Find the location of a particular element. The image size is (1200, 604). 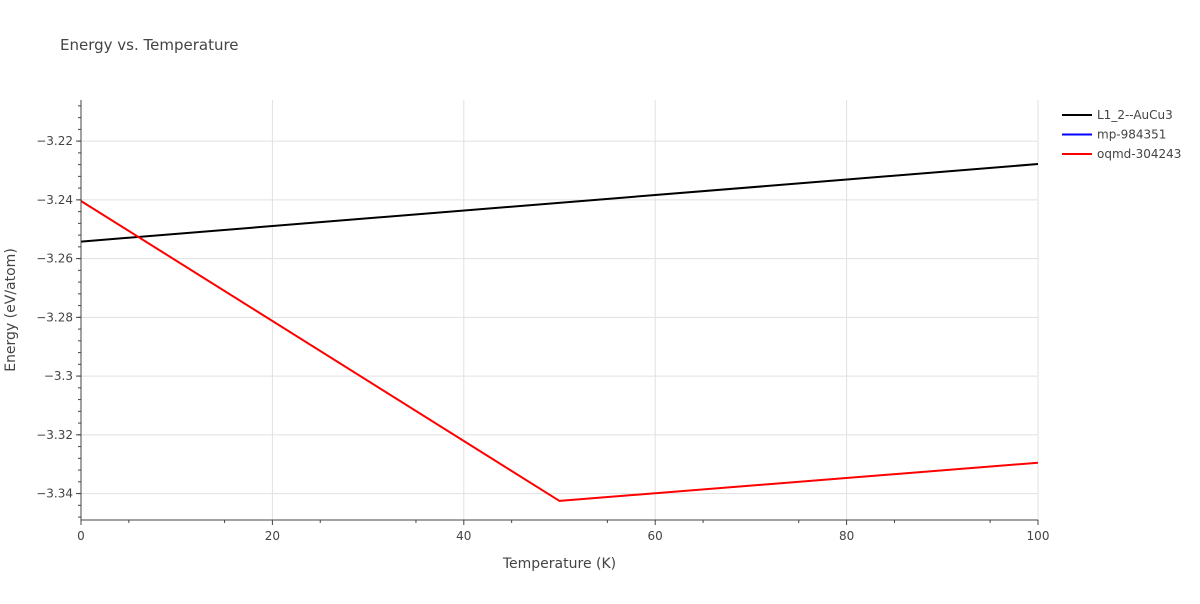

y-tick-label: −3.24 is located at coordinates (54, 200).